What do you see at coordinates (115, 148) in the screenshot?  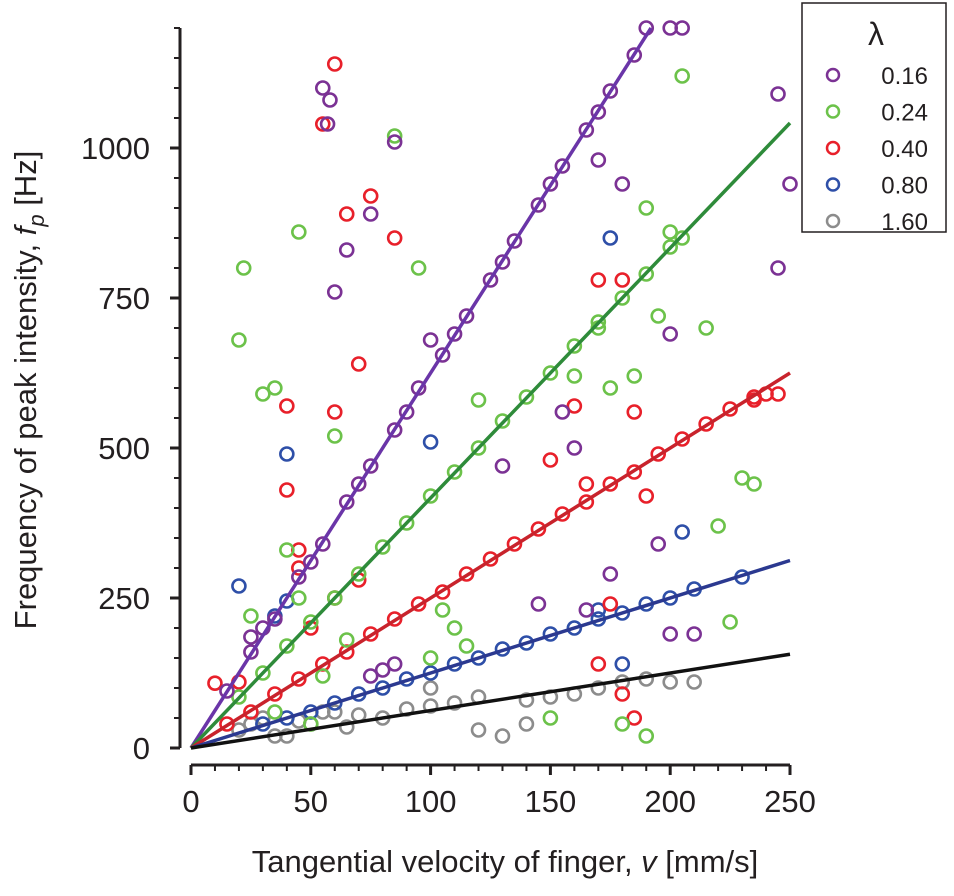 I see `y-tick-label: 1000` at bounding box center [115, 148].